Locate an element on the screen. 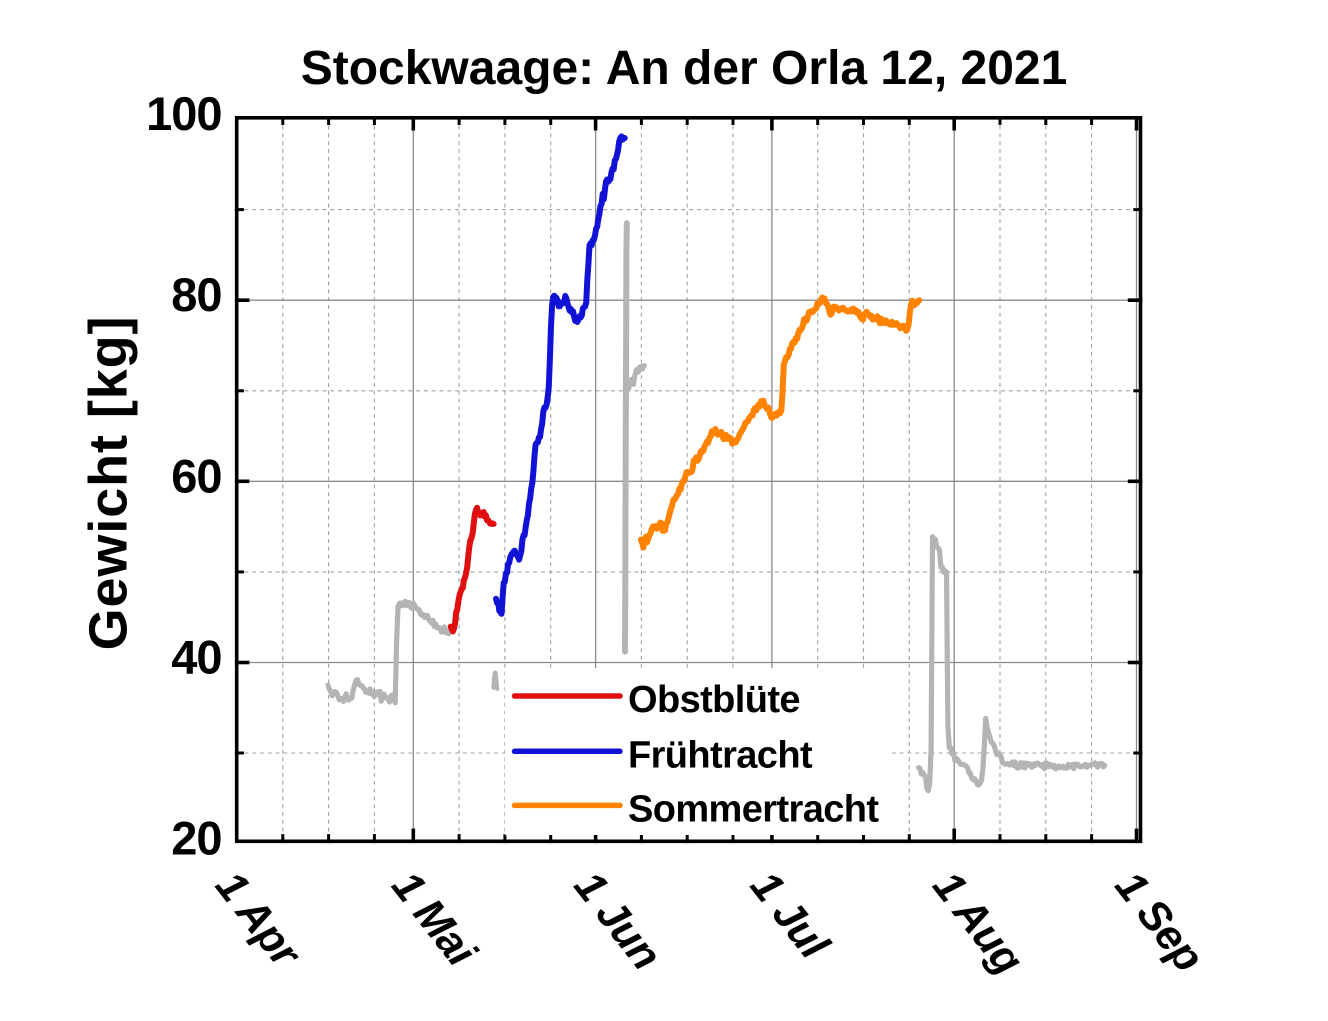 The height and width of the screenshot is (1021, 1328). svg-text: Gewicht [kg] is located at coordinates (109, 483).